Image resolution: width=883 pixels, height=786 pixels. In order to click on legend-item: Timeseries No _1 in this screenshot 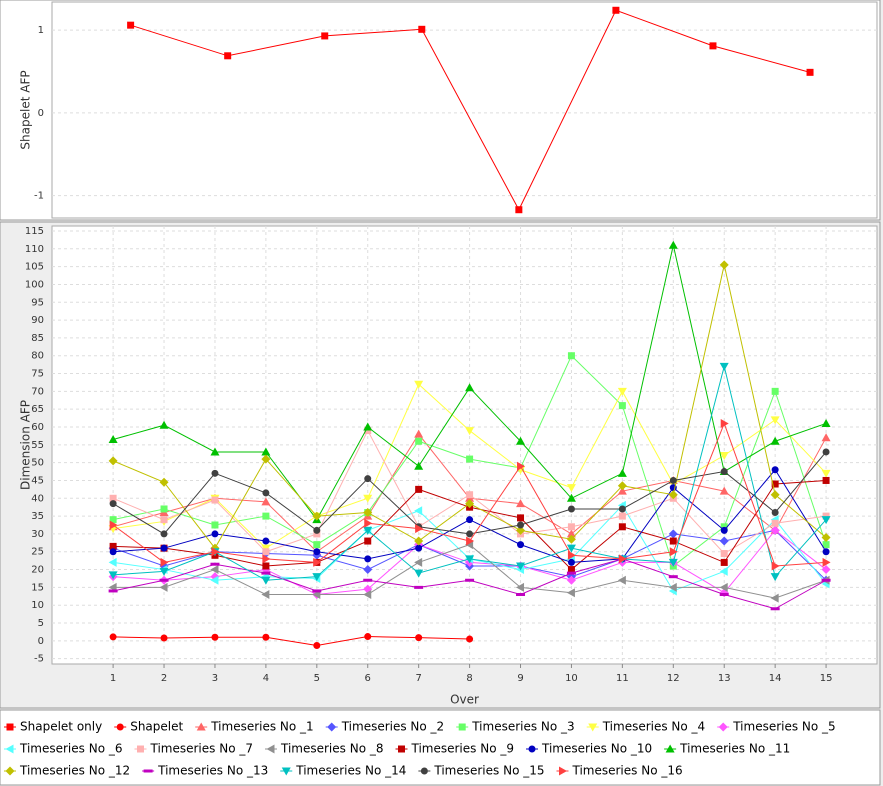, I will do `click(254, 727)`.